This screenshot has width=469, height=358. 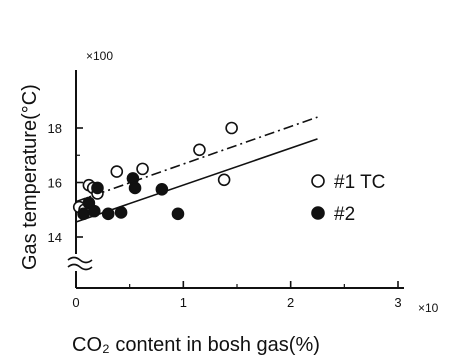 I want to click on legend-label-series-2: #2, so click(x=344, y=214).